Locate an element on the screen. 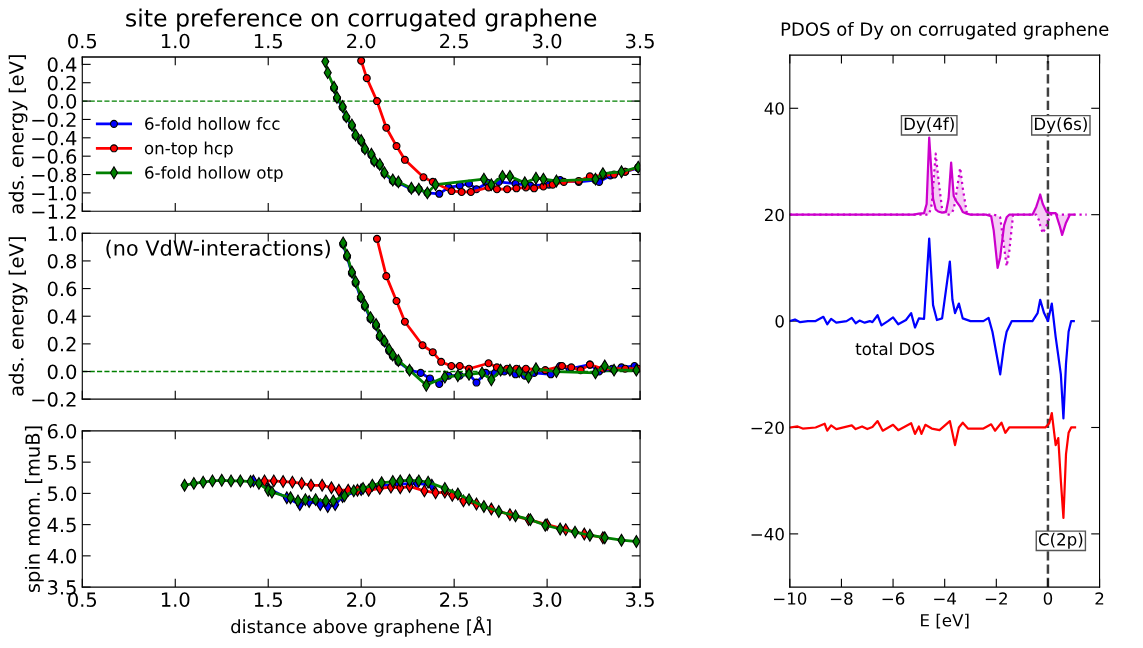  annotation: C(2p) is located at coordinates (1060, 540).